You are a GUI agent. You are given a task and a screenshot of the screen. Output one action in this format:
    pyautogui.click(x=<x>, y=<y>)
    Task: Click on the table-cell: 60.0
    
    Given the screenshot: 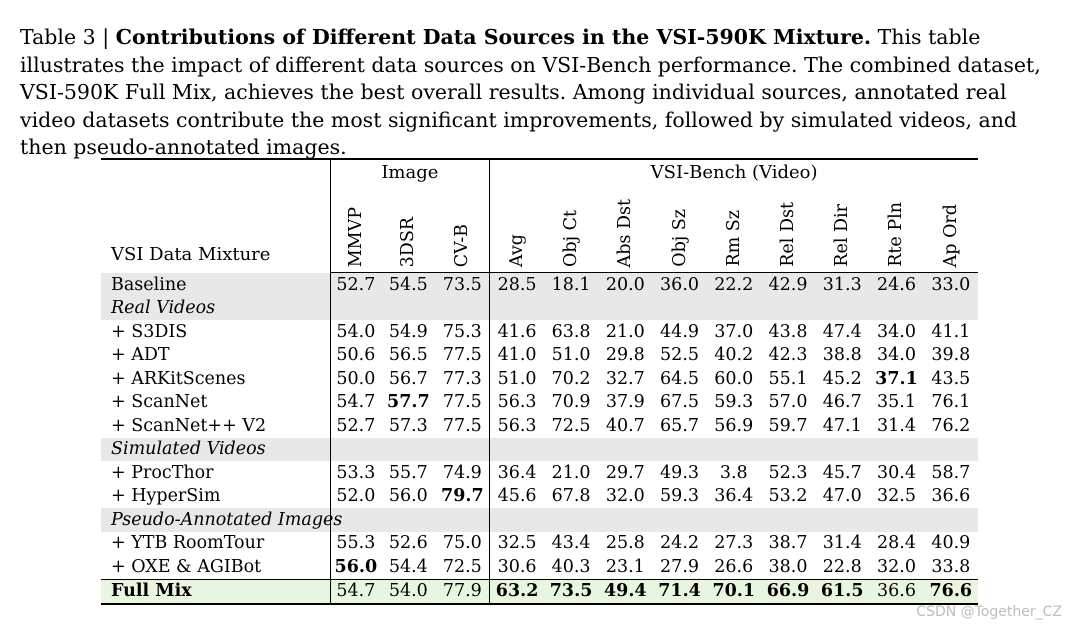 What is the action you would take?
    pyautogui.click(x=734, y=378)
    